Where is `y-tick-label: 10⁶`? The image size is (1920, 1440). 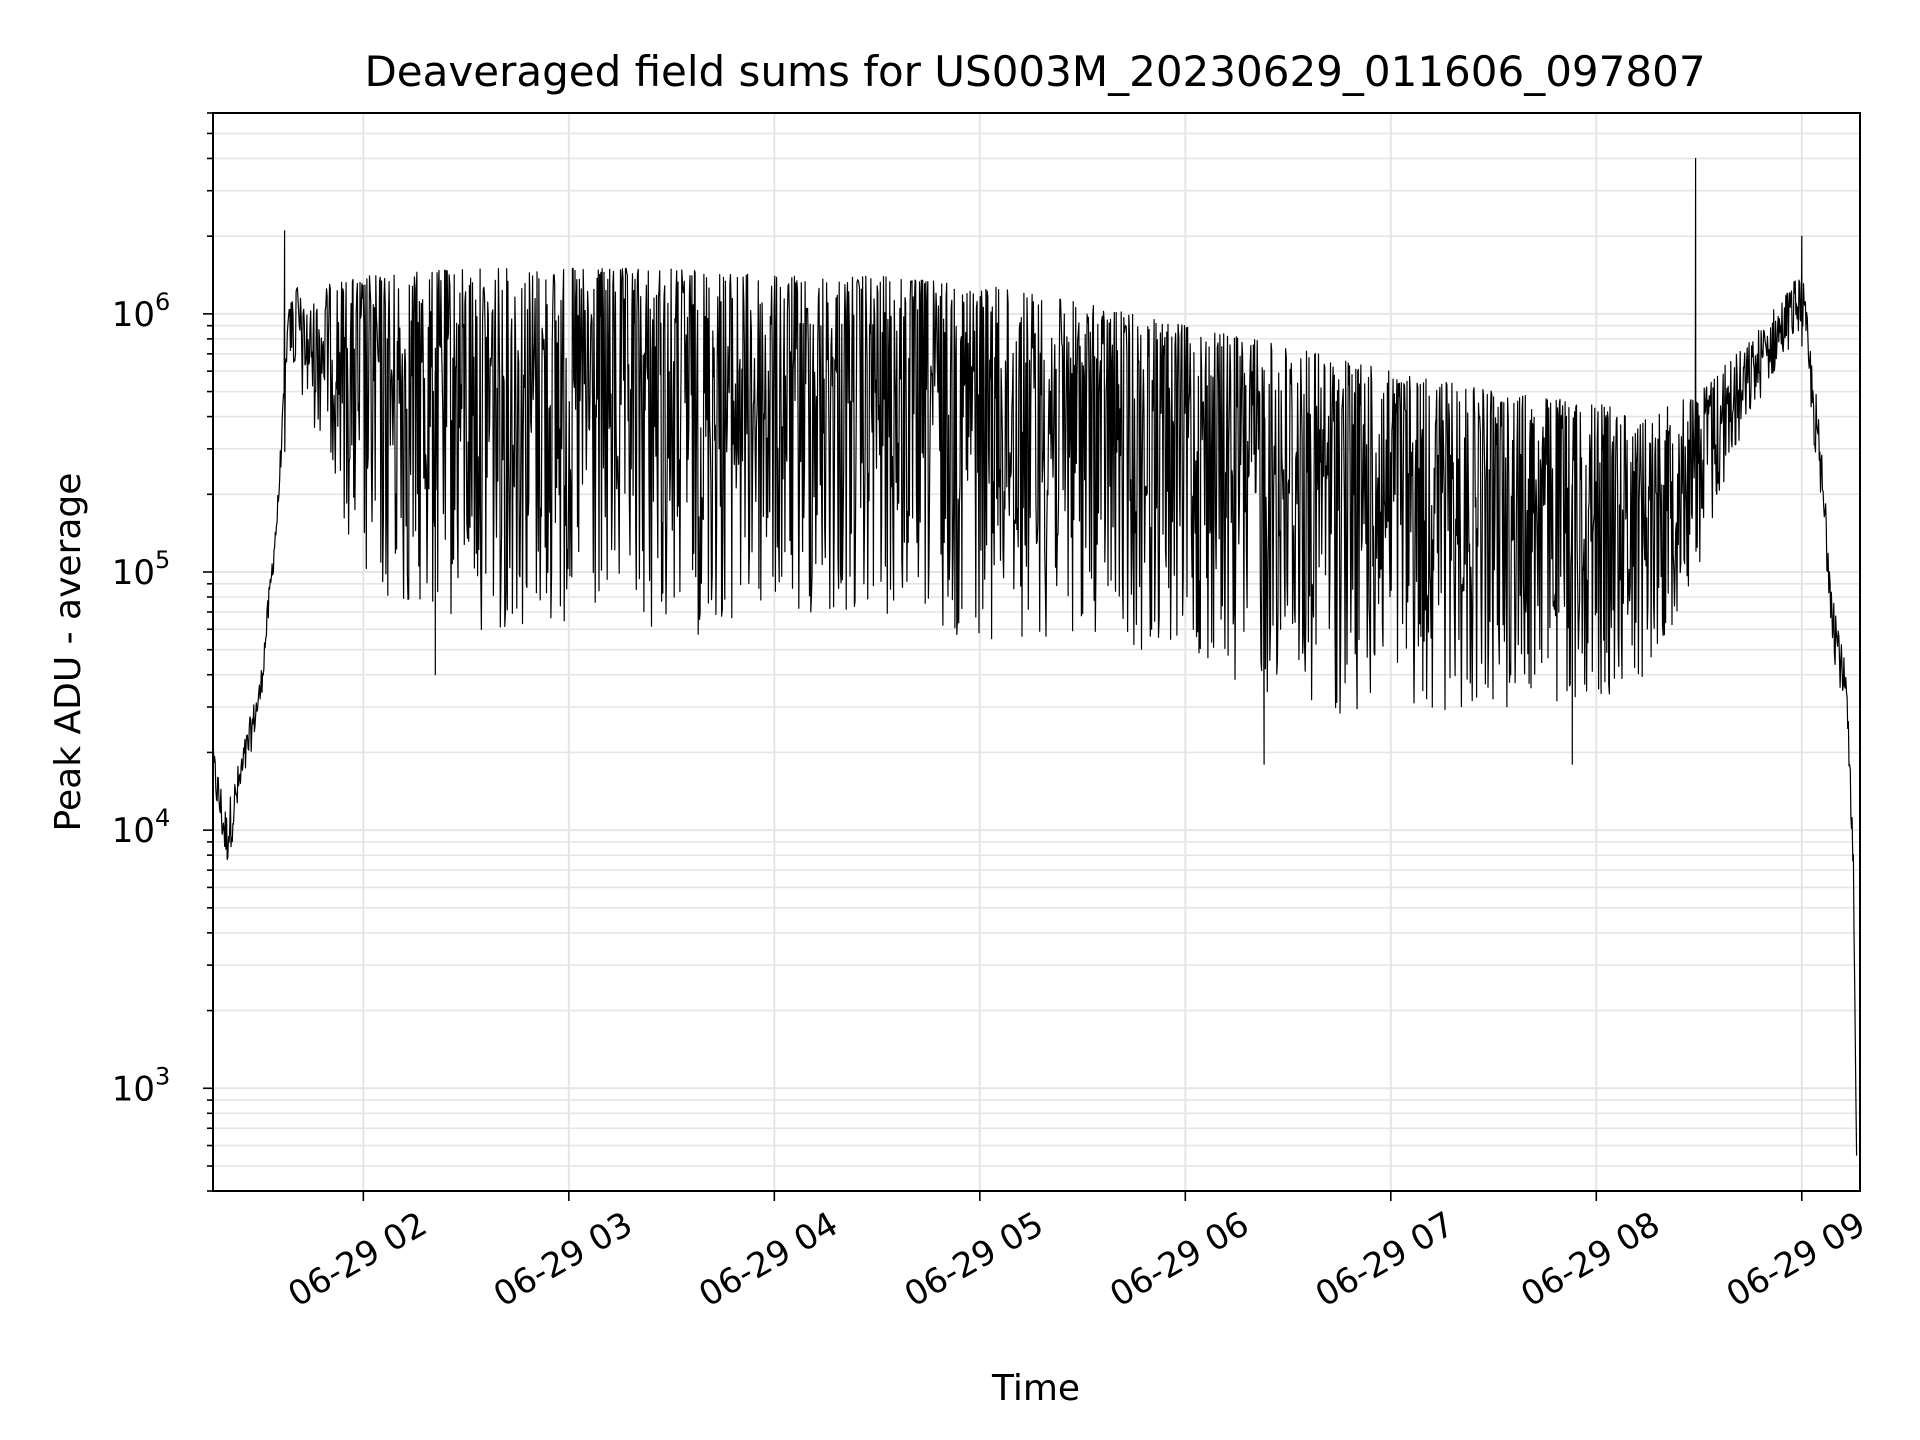
y-tick-label: 10⁶ is located at coordinates (141, 311).